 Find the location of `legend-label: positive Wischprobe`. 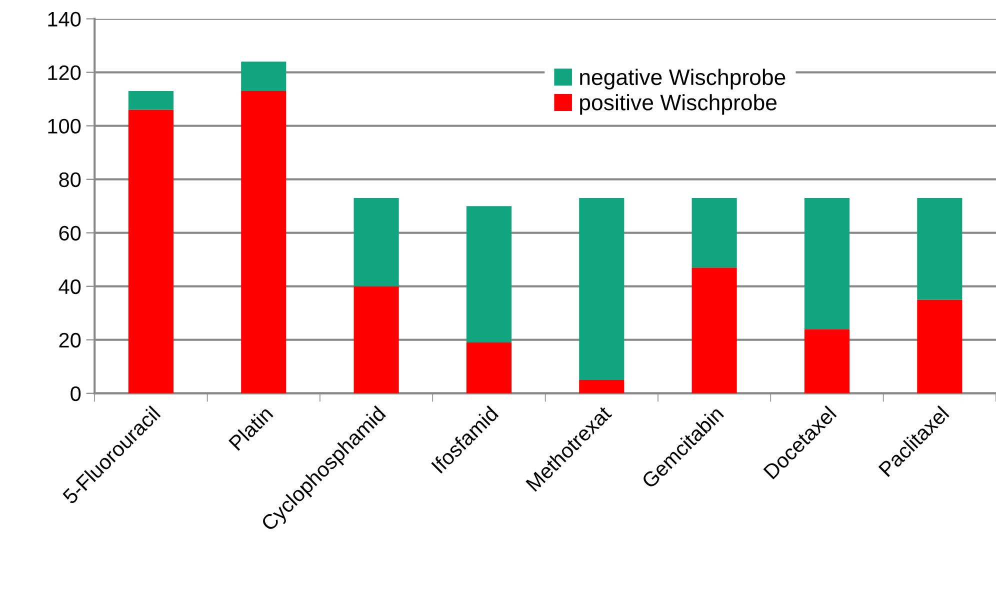

legend-label: positive Wischprobe is located at coordinates (678, 104).